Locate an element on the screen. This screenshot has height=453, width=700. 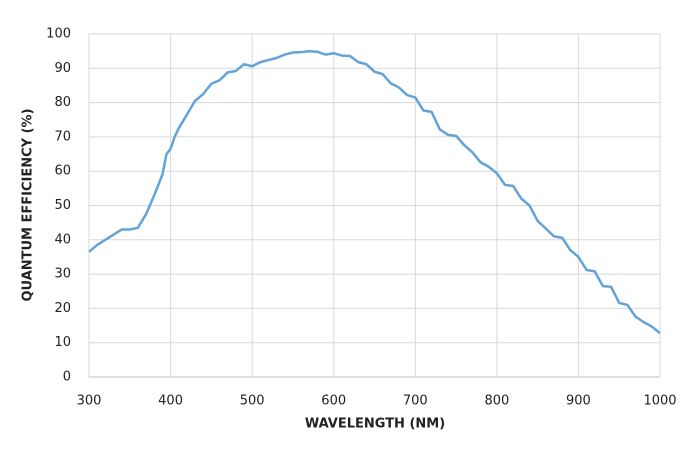
y-tick-label: 70 is located at coordinates (62, 136).